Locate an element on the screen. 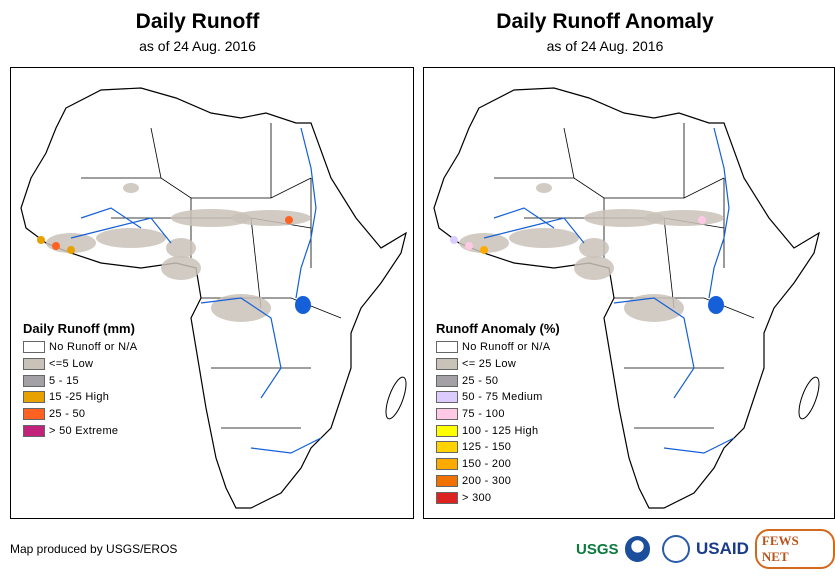  right-map-title: Daily Runoff Anomaly is located at coordinates (605, 21).